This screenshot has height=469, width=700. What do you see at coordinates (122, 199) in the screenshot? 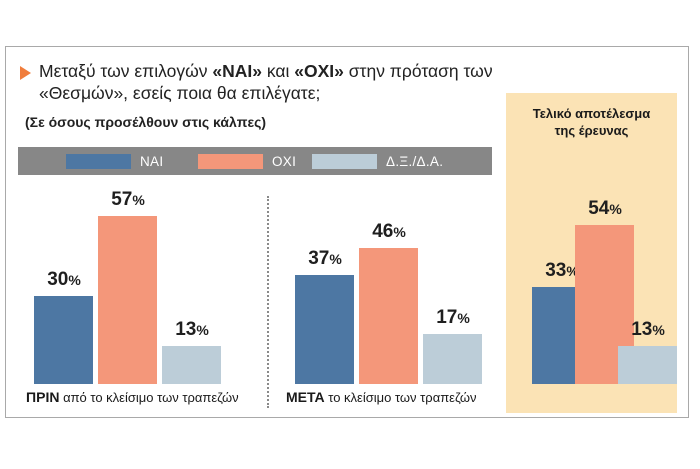
I see `value-number: 57` at bounding box center [122, 199].